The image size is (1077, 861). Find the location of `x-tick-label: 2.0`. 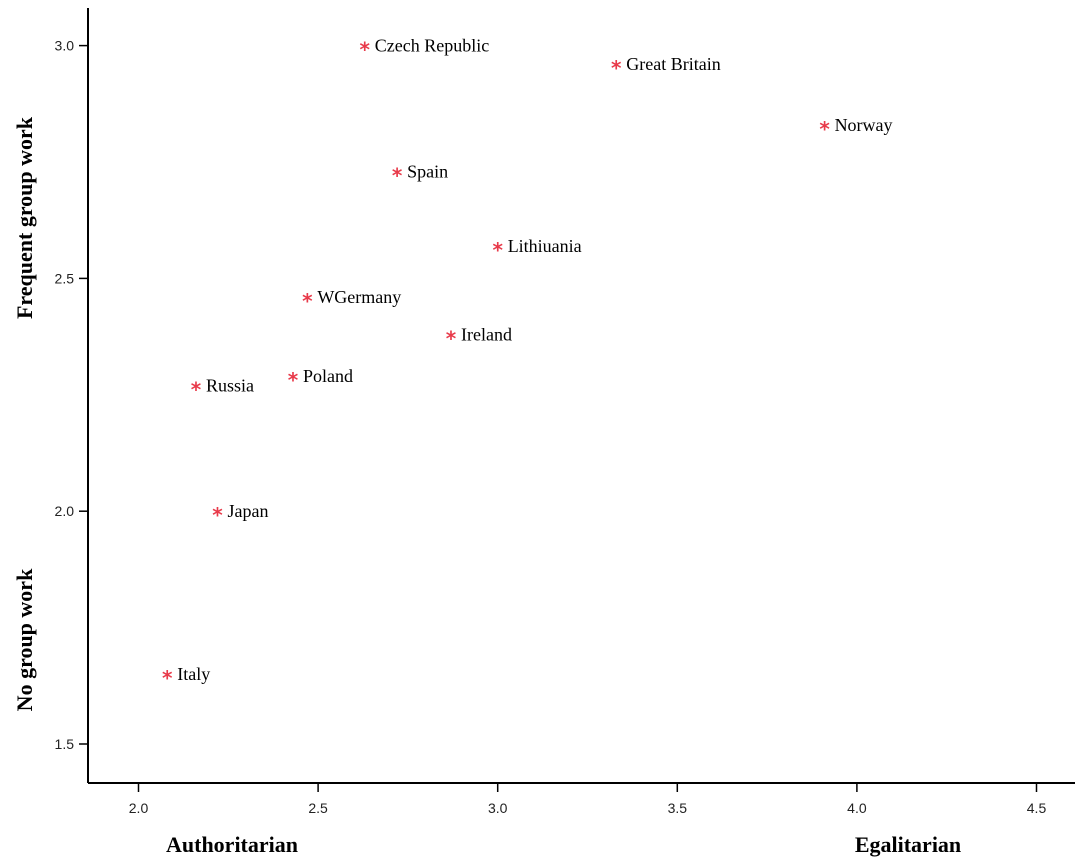

x-tick-label: 2.0 is located at coordinates (139, 808).